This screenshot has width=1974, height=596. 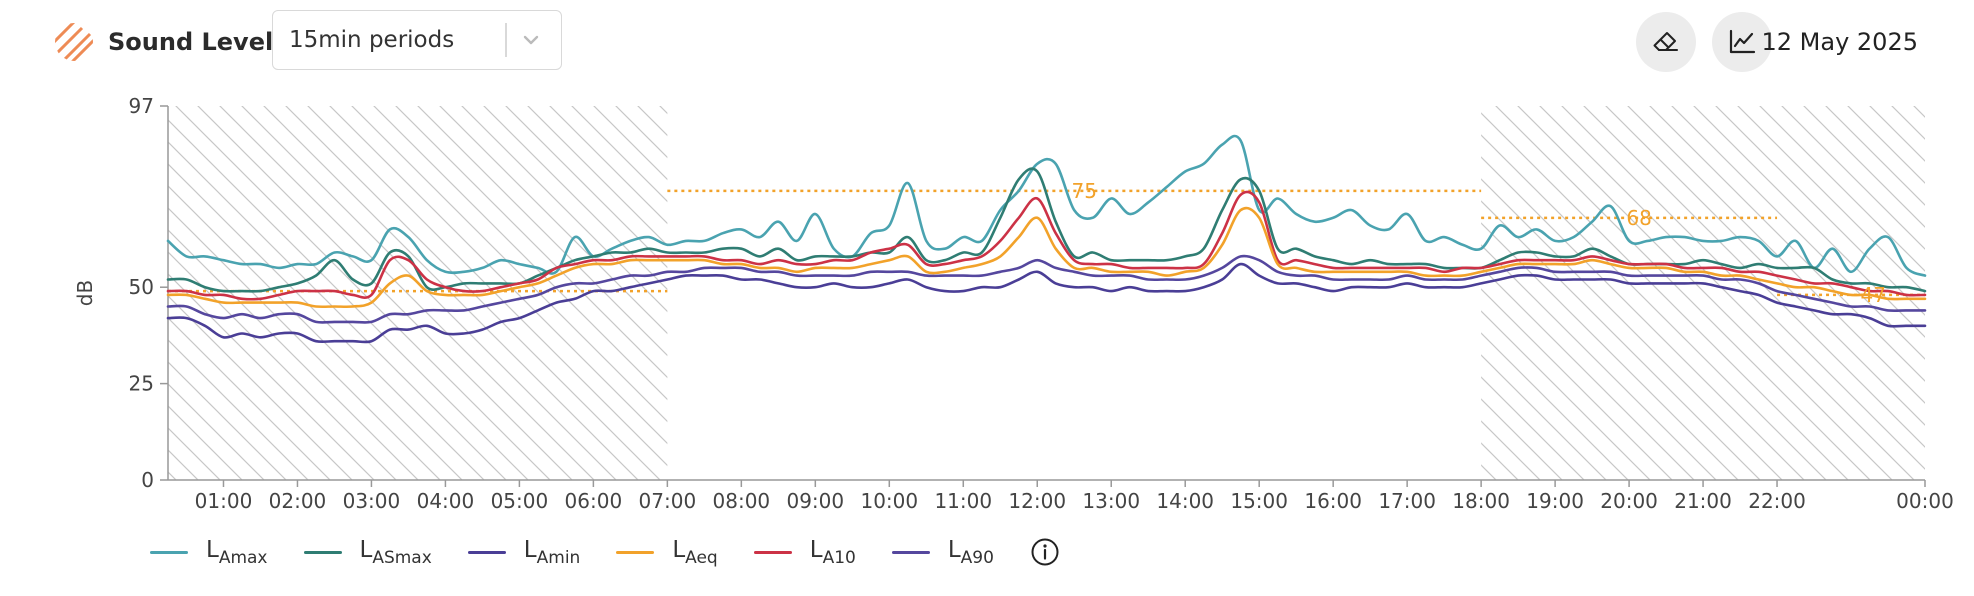 I want to click on x-tick-label: 02:00, so click(x=298, y=501).